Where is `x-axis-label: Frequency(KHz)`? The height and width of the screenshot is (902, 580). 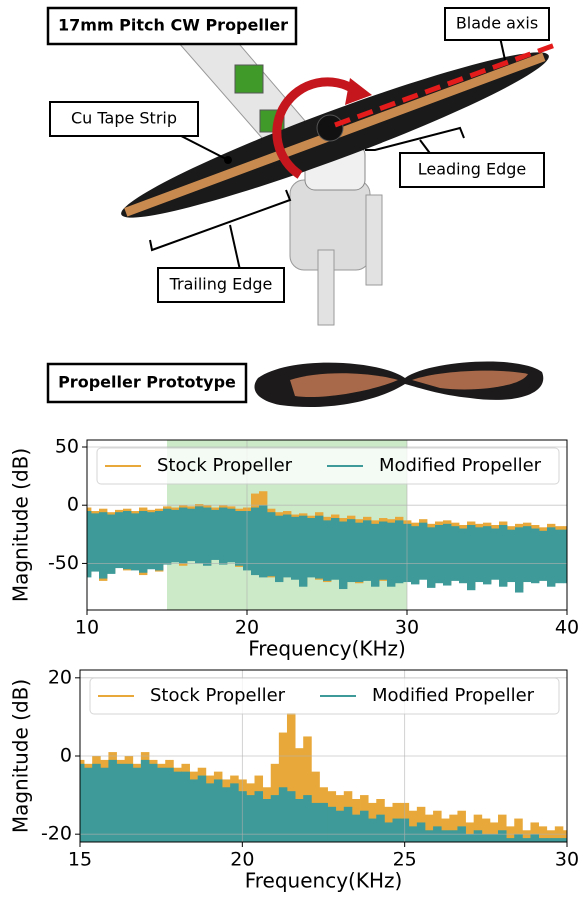 x-axis-label: Frequency(KHz) is located at coordinates (324, 881).